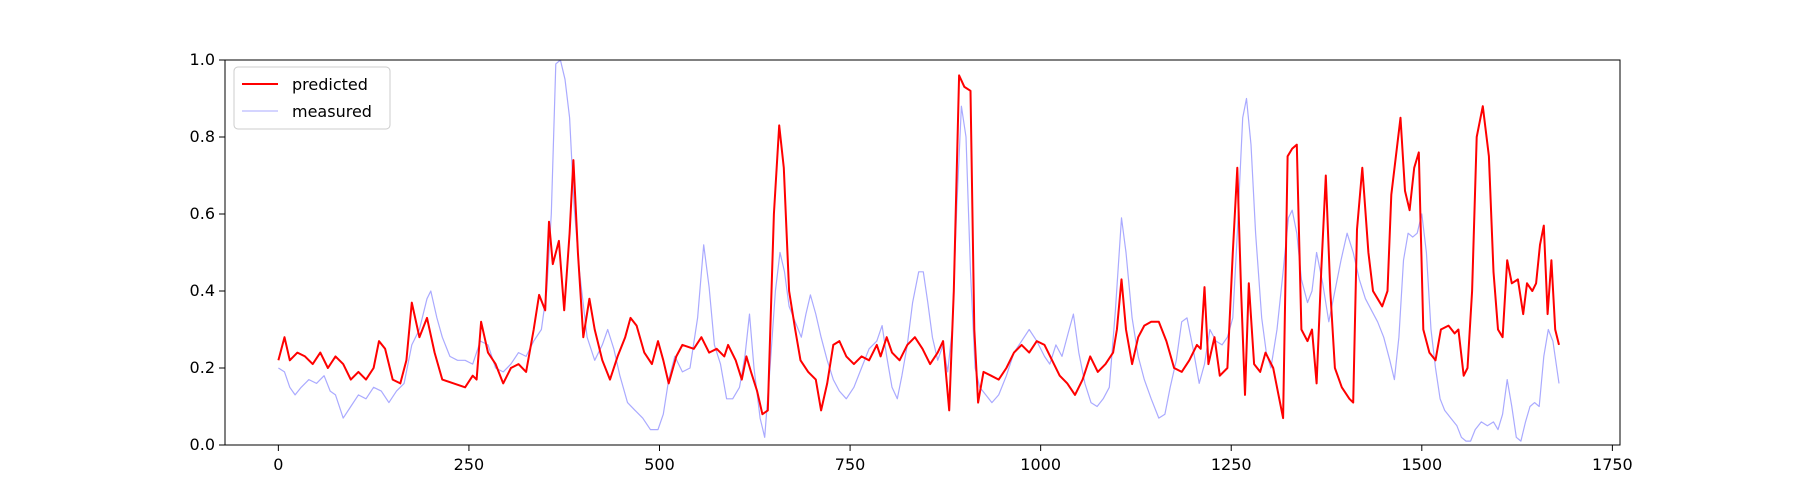 This screenshot has width=1800, height=500. I want to click on x-axis: 0 250 500 750 1000 1250 1500 1750, so click(953, 459).